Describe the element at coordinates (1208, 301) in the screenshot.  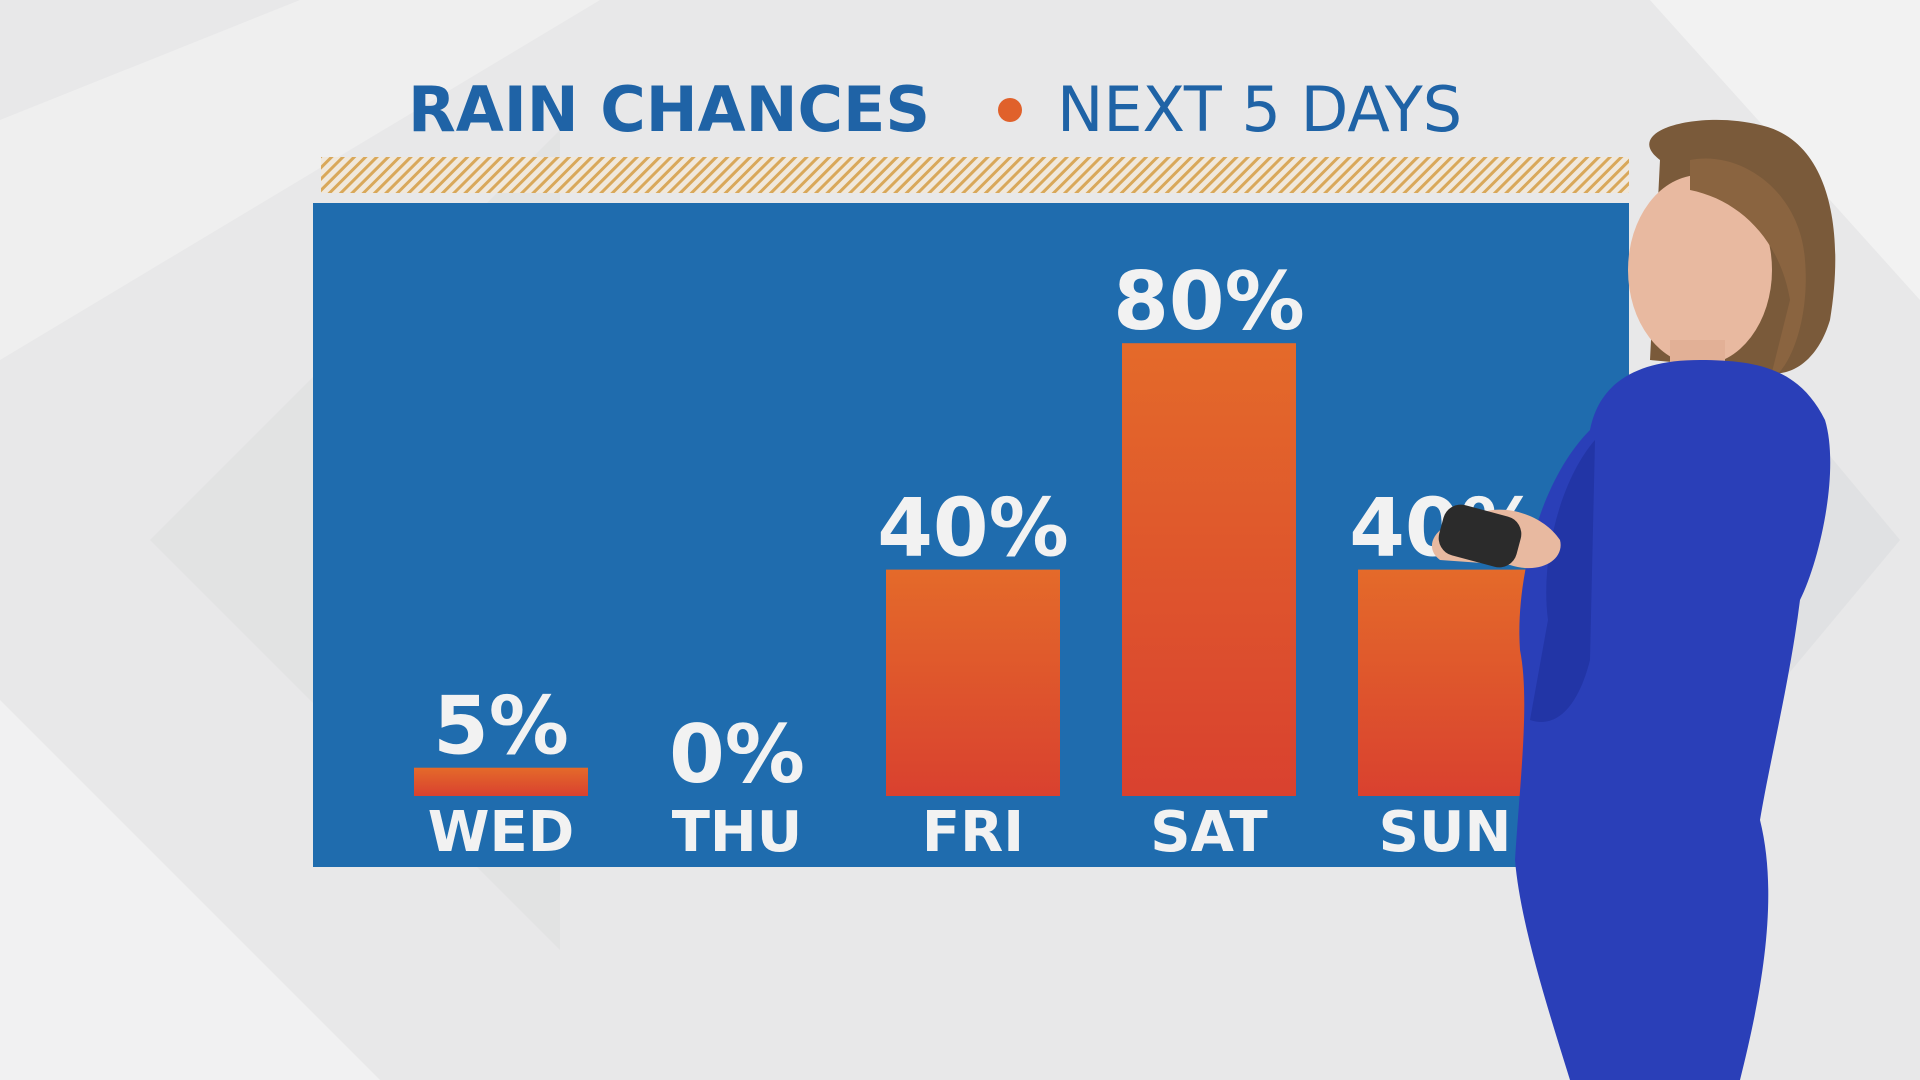
I see `value-label: 80%` at that location.